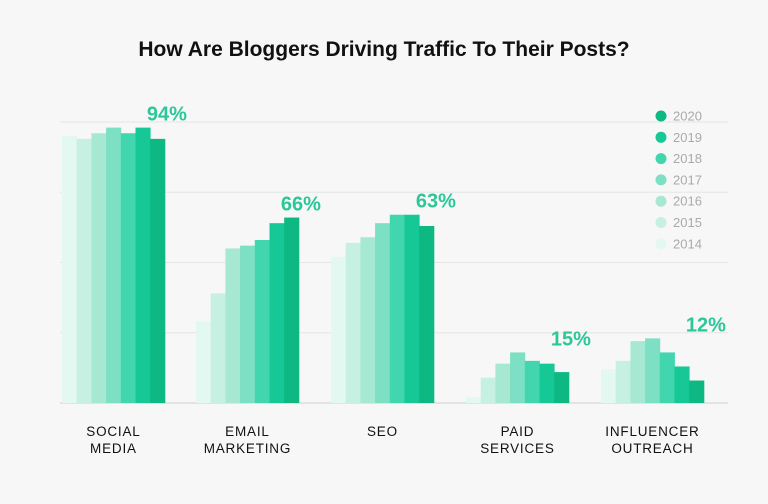  I want to click on legend-label-2019: 2019, so click(687, 137).